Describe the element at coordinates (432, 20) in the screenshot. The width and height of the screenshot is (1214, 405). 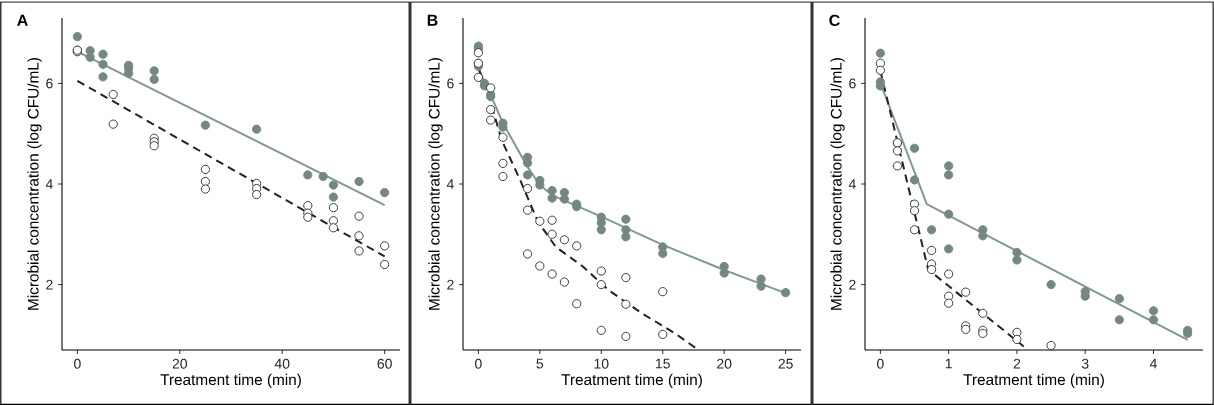
I see `chart-title: B` at that location.